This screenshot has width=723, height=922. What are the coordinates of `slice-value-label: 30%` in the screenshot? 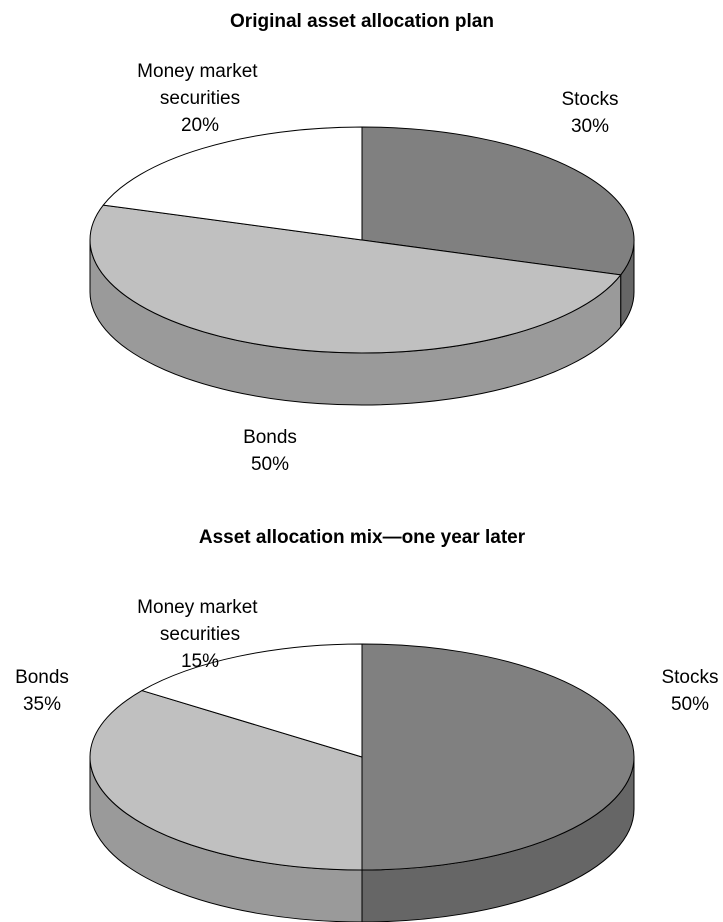 It's located at (590, 126).